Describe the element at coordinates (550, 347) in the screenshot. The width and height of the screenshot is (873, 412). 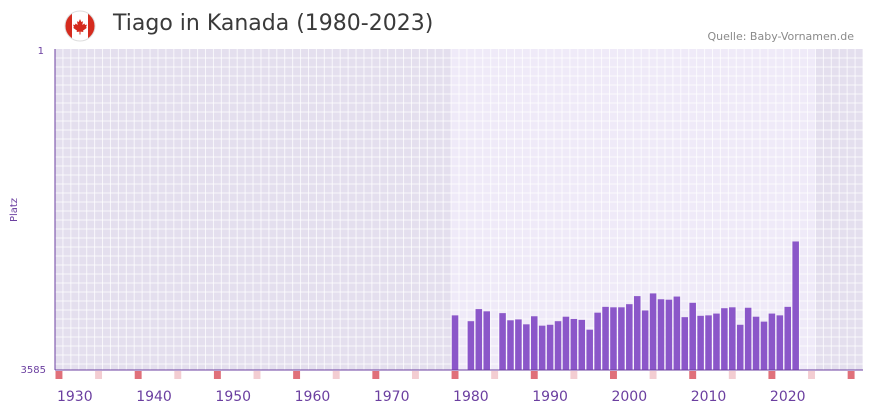
I see `bar-1990` at that location.